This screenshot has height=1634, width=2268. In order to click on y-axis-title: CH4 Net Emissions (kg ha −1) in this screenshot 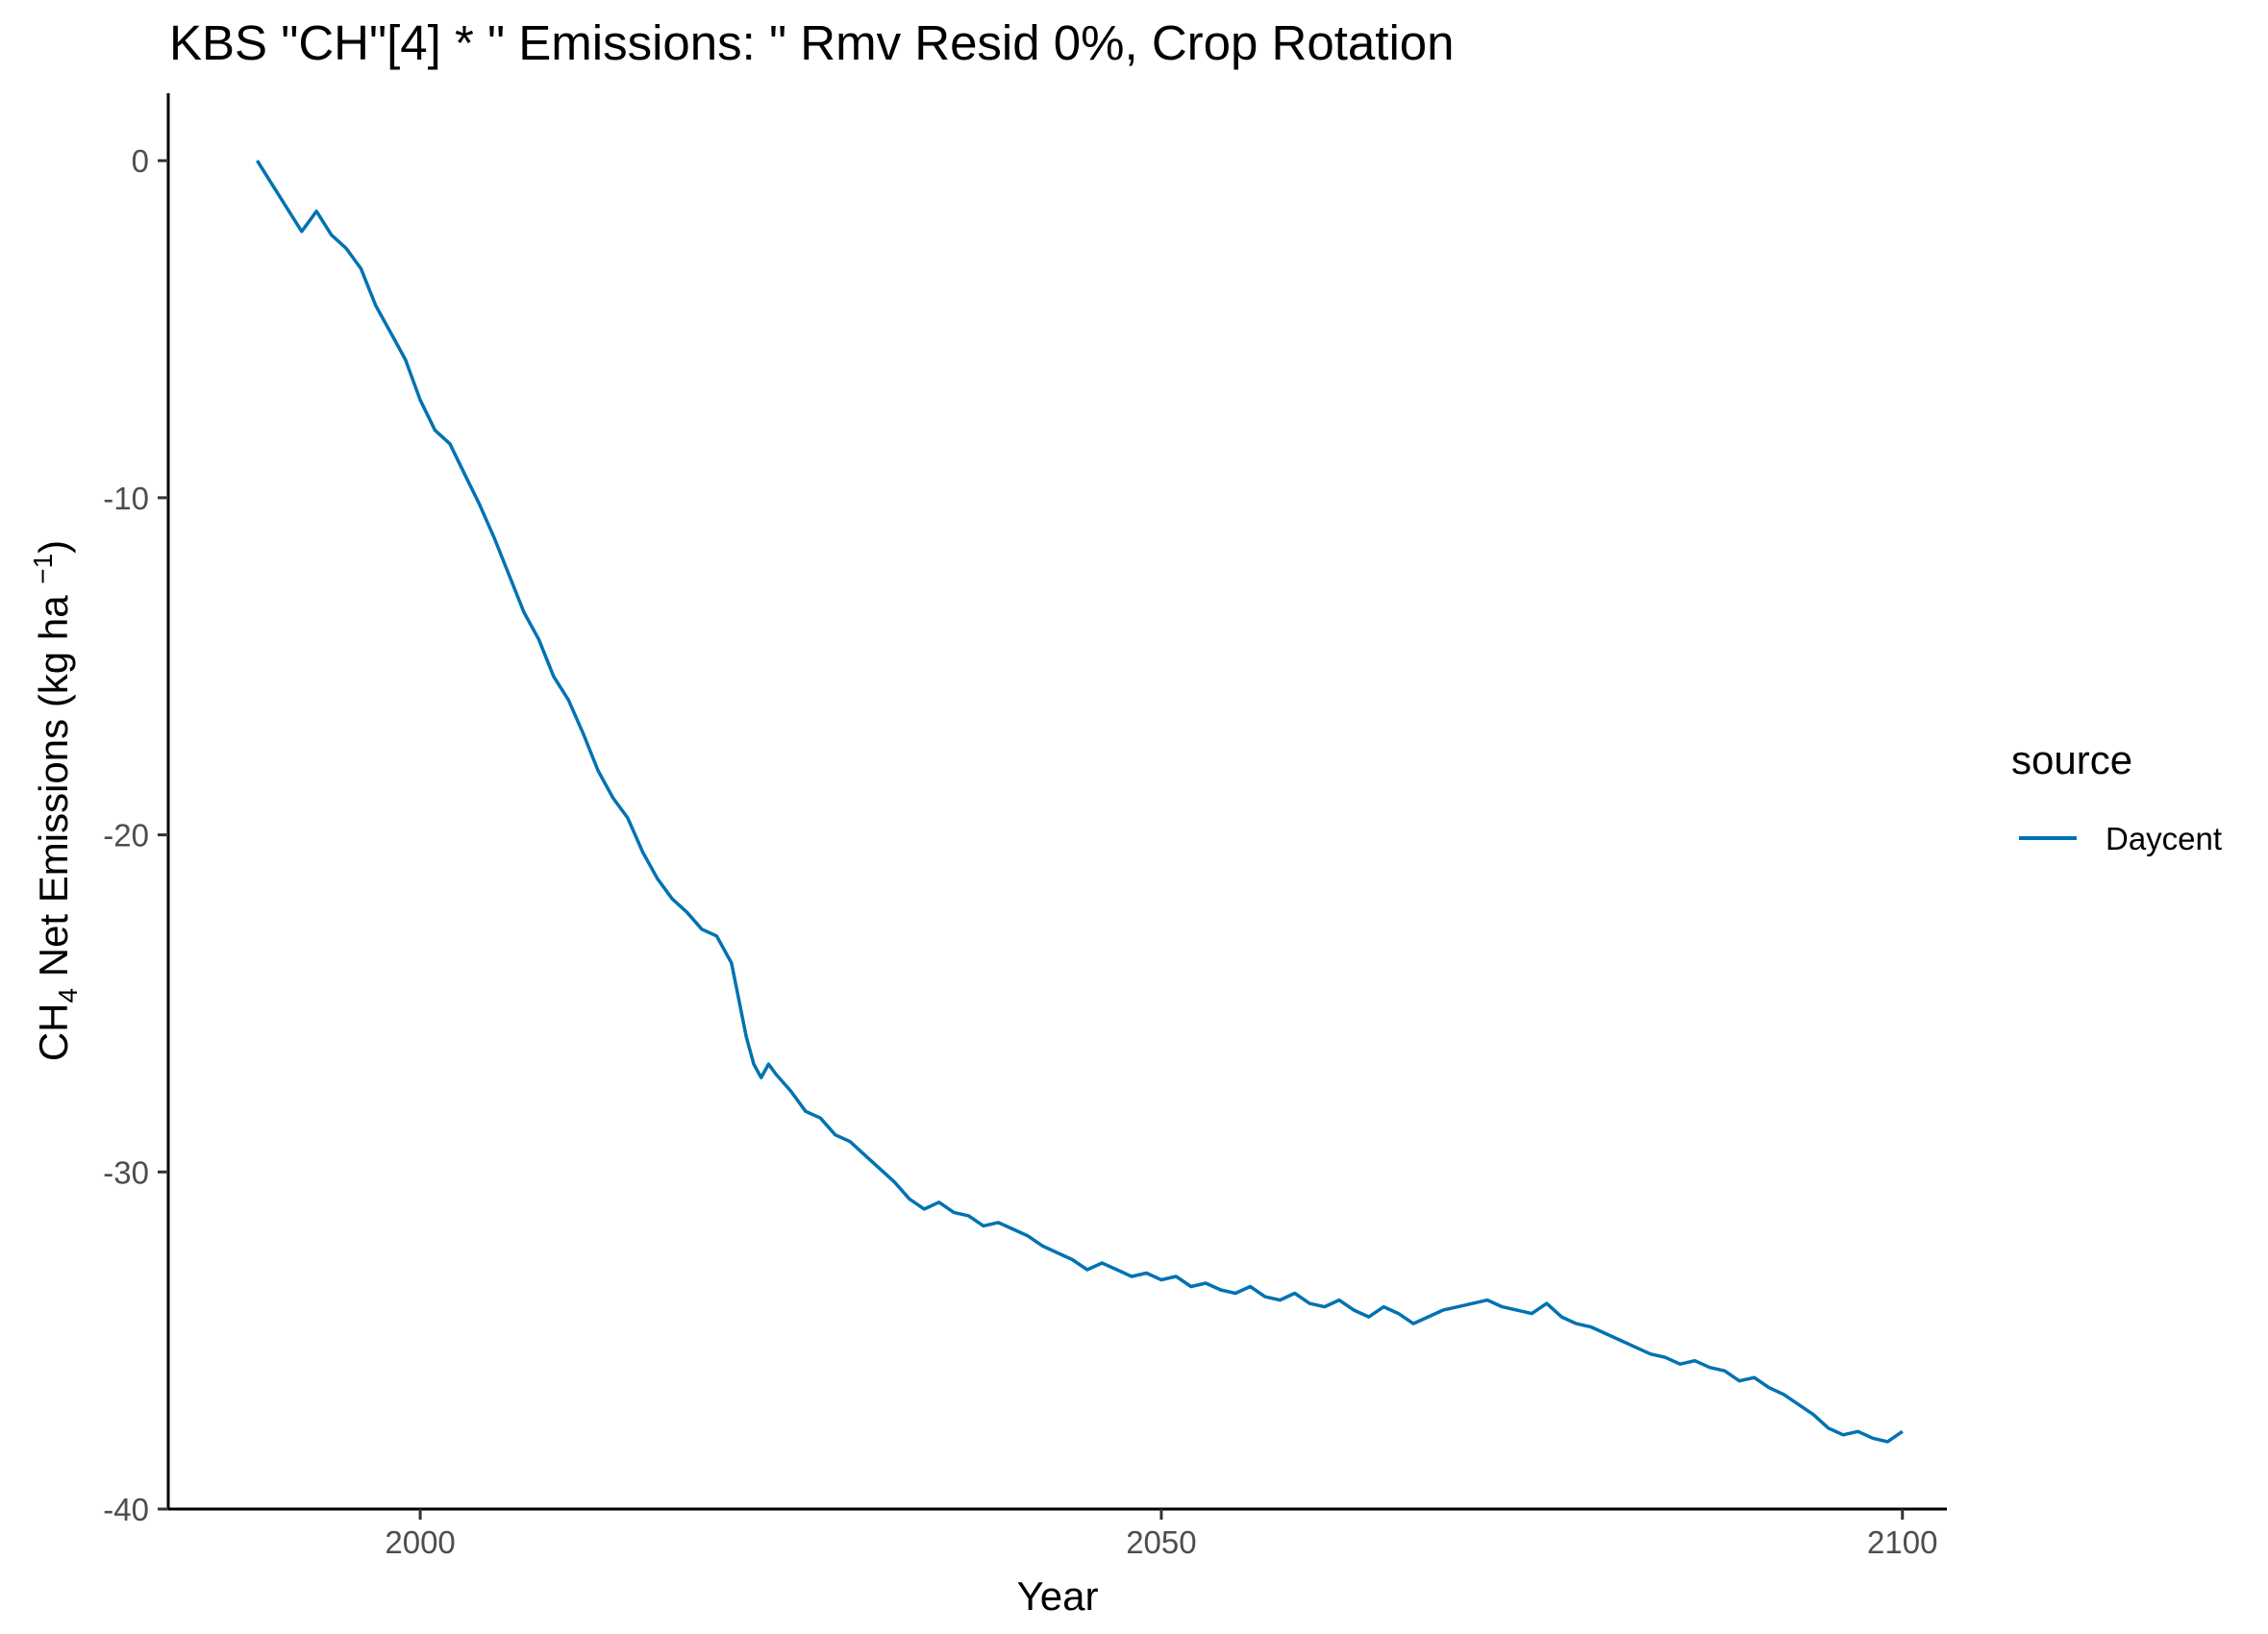, I will do `click(55, 800)`.